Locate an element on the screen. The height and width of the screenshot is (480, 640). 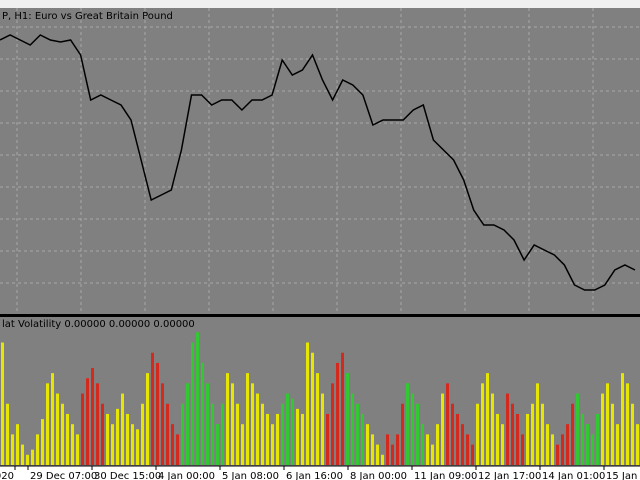
time-label: 29 Dec 07:00 is located at coordinates (63, 475).